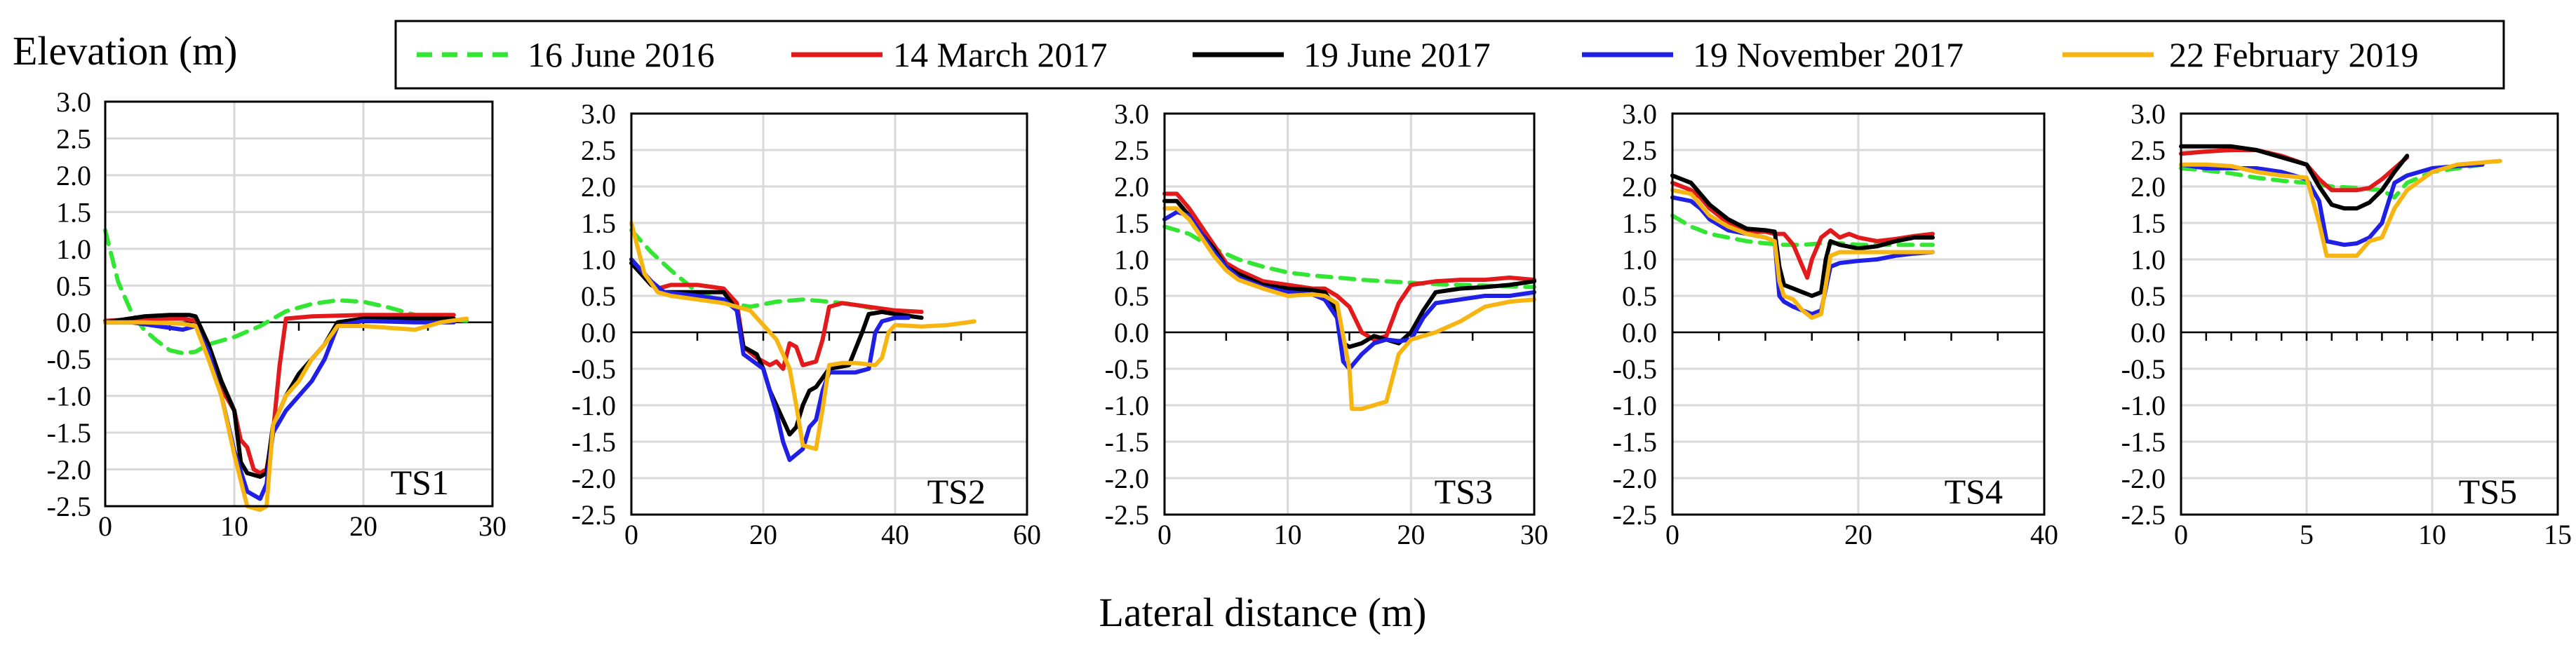 The height and width of the screenshot is (645, 2576). Describe the element at coordinates (125, 51) in the screenshot. I see `y-axis-title: Elevation (m)` at that location.